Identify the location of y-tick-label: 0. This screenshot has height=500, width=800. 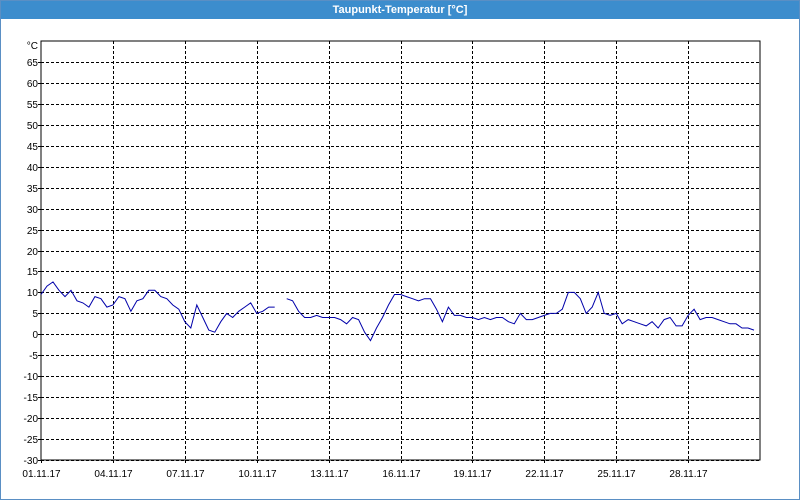
(35, 335).